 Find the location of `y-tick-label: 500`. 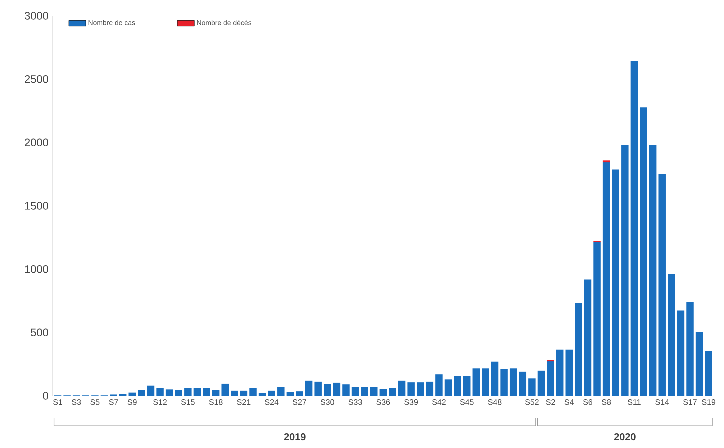

y-tick-label: 500 is located at coordinates (39, 332).